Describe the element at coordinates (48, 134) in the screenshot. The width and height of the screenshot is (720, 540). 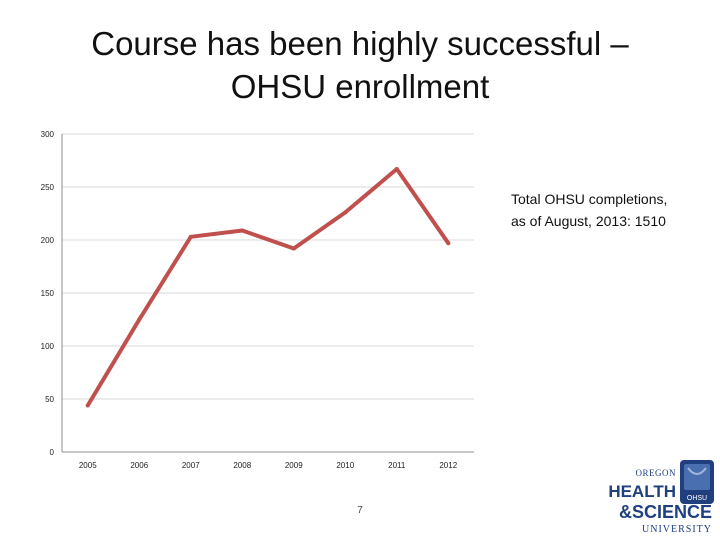
I see `y-tick-label: 300` at that location.